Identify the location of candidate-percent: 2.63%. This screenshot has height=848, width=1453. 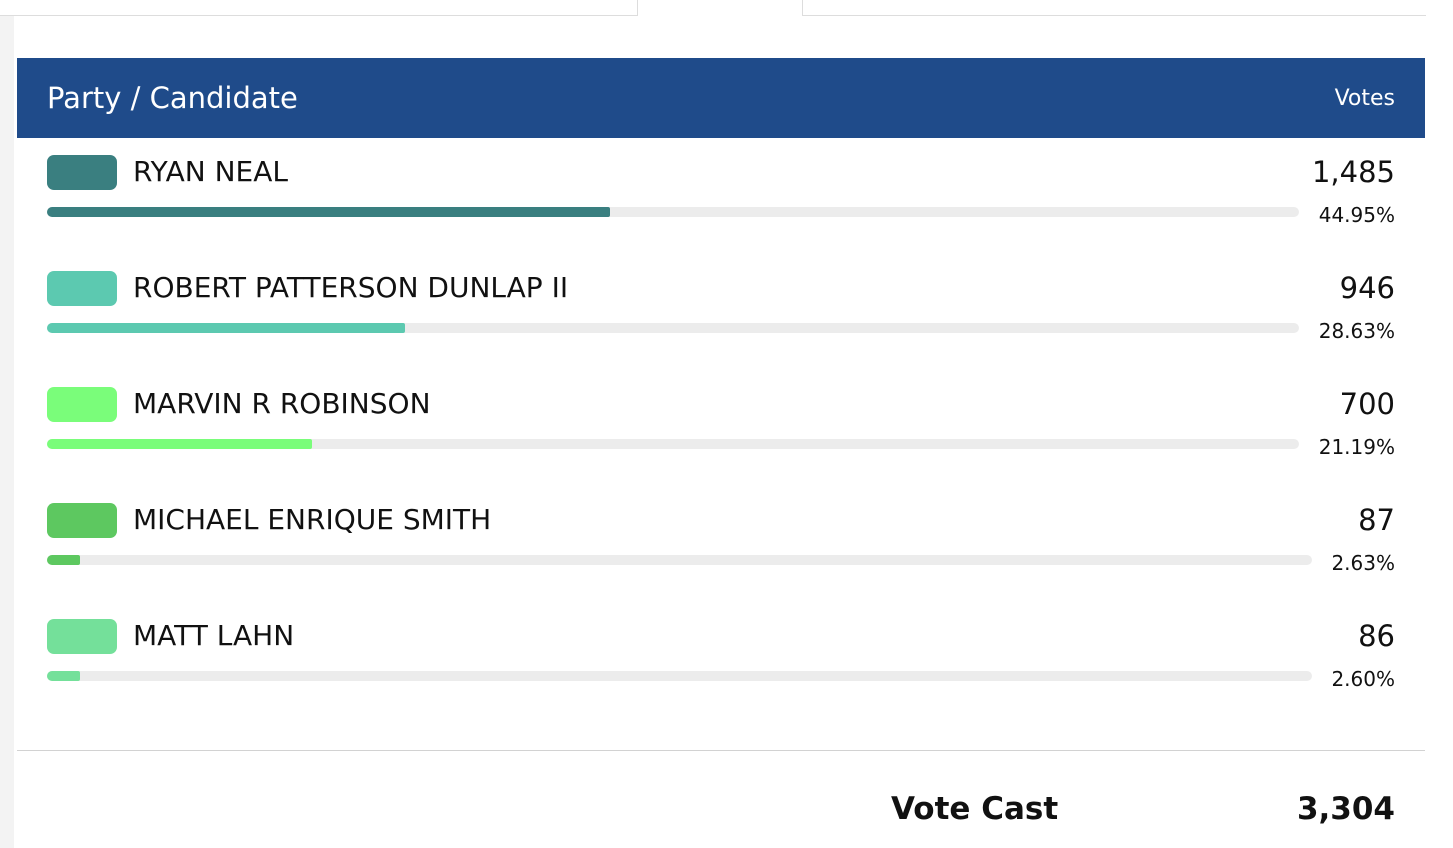
(1363, 563).